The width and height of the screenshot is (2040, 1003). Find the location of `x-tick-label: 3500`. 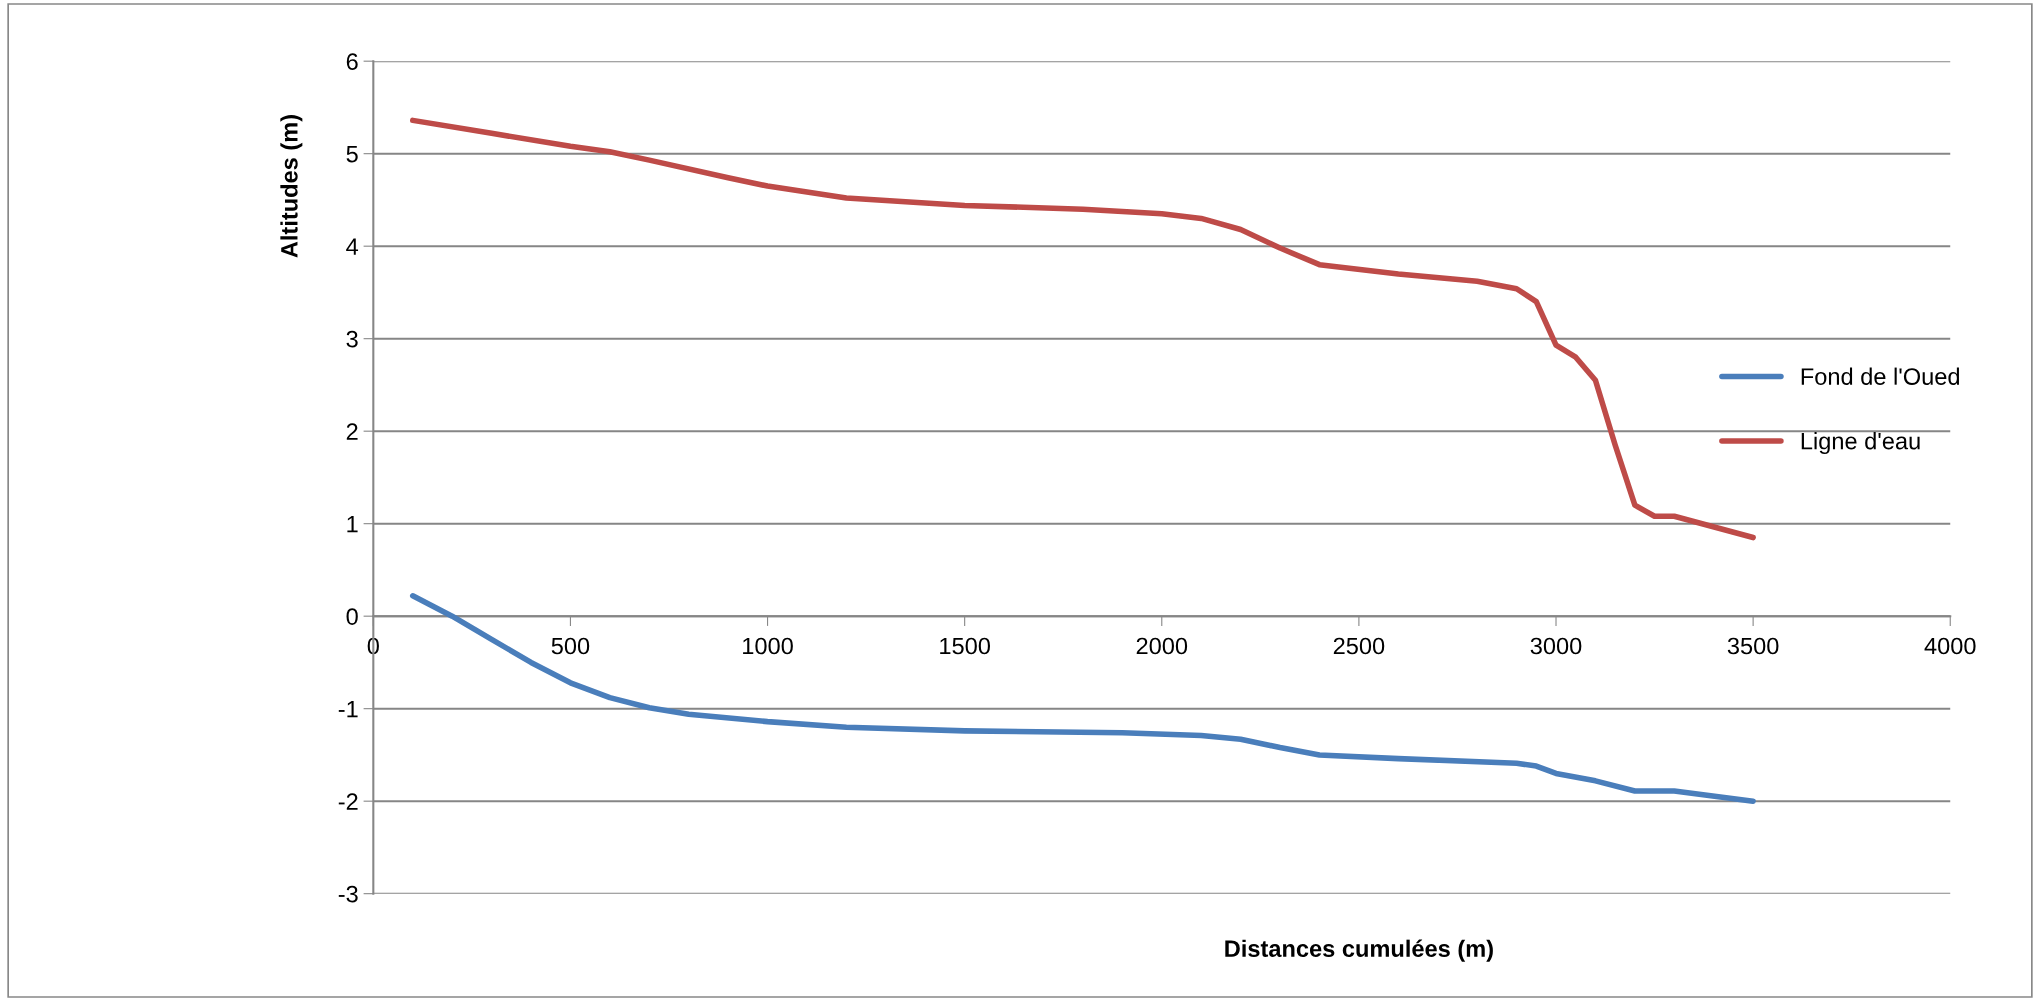

x-tick-label: 3500 is located at coordinates (1753, 646).